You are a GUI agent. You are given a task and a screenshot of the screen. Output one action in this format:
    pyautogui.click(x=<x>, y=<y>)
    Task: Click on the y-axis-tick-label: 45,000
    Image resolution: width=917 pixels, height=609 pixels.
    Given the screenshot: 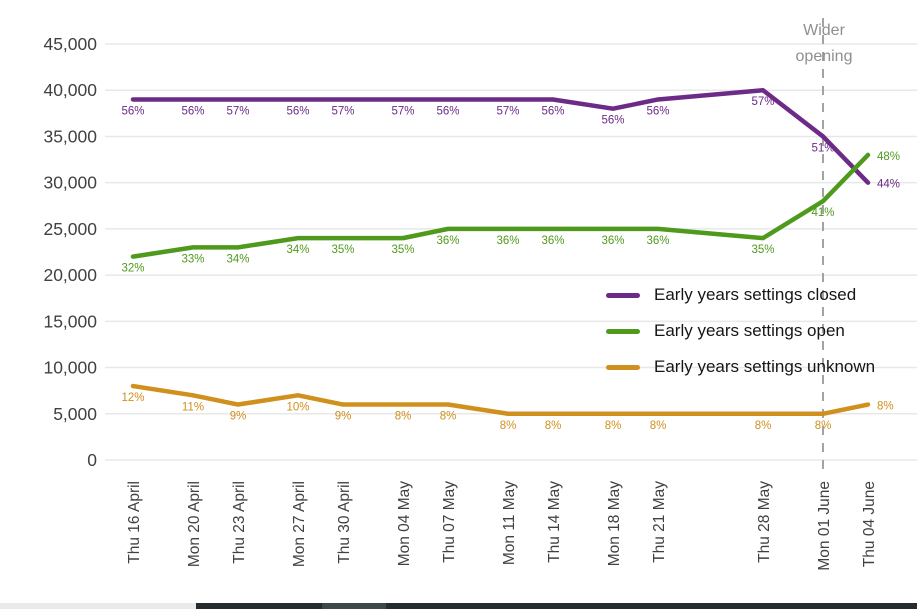 What is the action you would take?
    pyautogui.click(x=70, y=44)
    